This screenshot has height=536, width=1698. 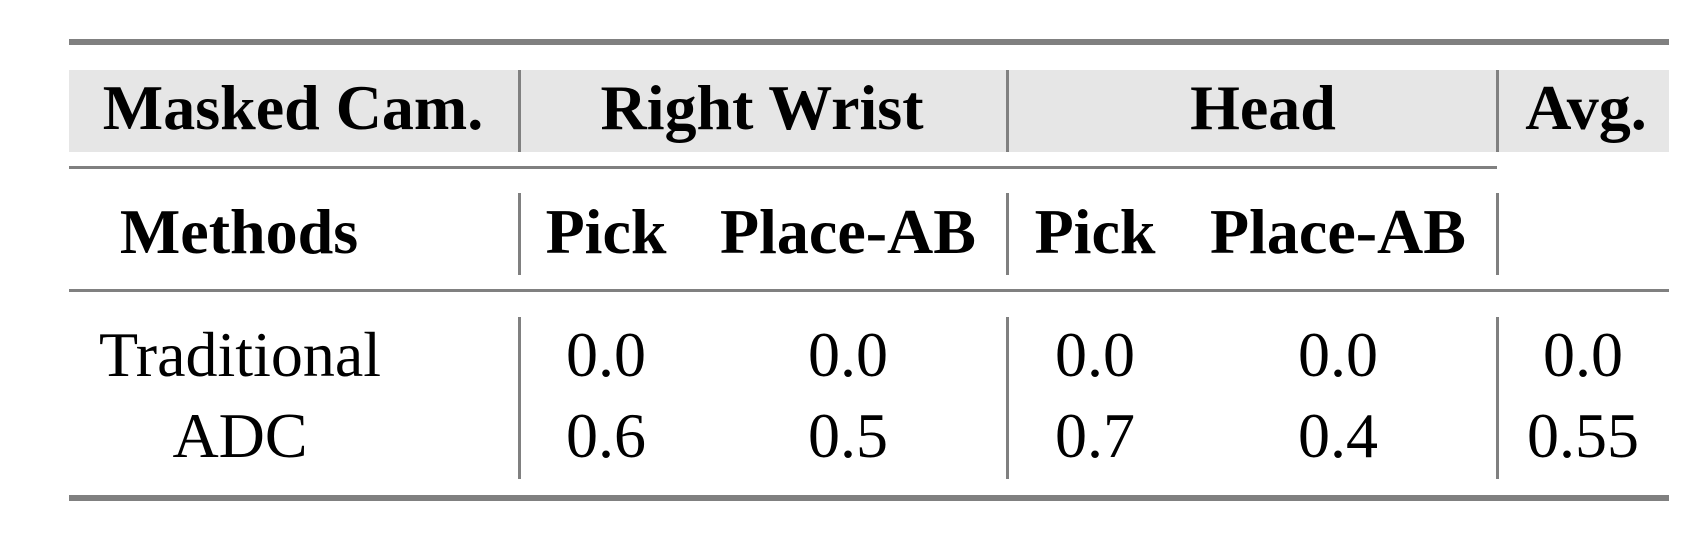 What do you see at coordinates (869, 42) in the screenshot?
I see `top-rule` at bounding box center [869, 42].